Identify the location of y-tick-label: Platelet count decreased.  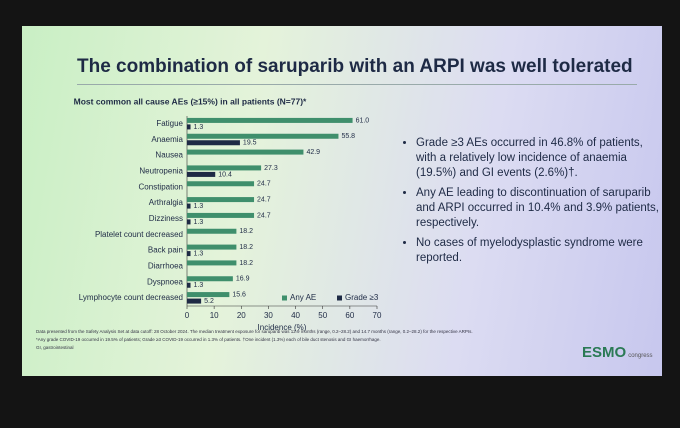
(139, 234).